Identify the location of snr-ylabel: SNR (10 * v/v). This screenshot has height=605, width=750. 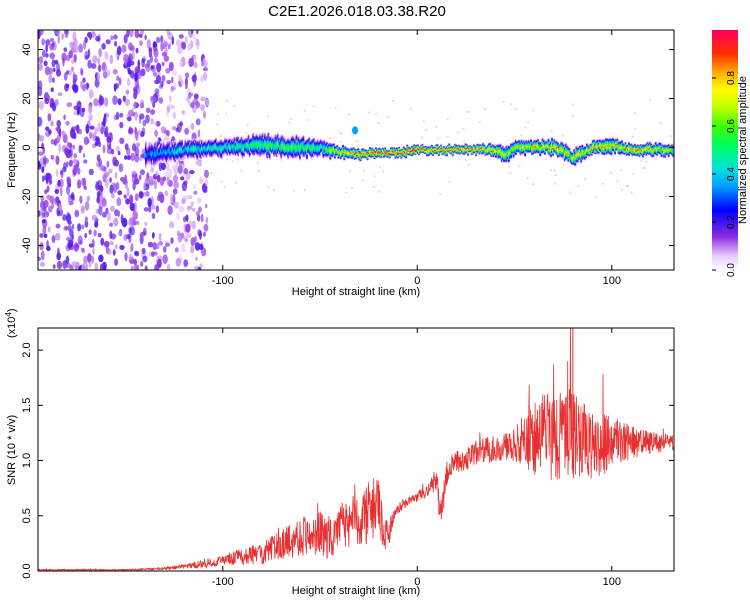
(12, 450).